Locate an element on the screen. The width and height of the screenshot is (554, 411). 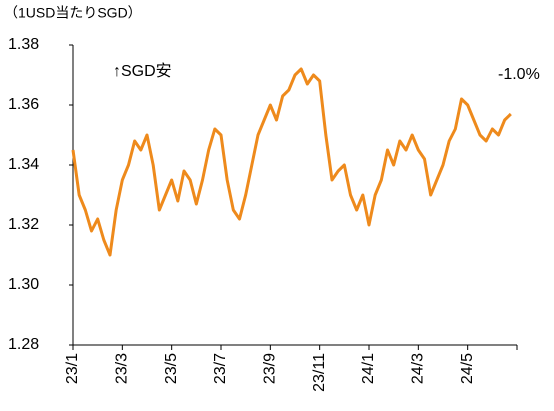
x-tick-label: 23/11 is located at coordinates (319, 372).